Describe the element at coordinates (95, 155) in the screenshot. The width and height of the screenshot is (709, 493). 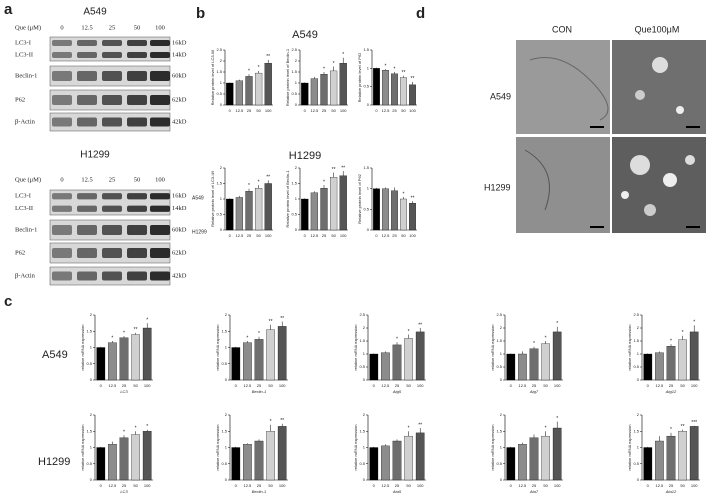
I see `blot-title: H1299` at that location.